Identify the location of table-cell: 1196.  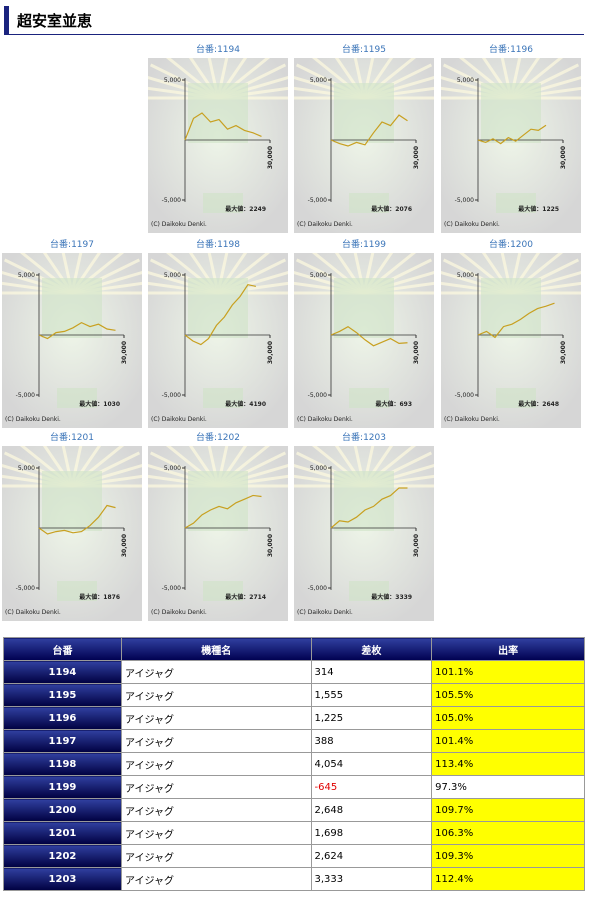
(62, 718).